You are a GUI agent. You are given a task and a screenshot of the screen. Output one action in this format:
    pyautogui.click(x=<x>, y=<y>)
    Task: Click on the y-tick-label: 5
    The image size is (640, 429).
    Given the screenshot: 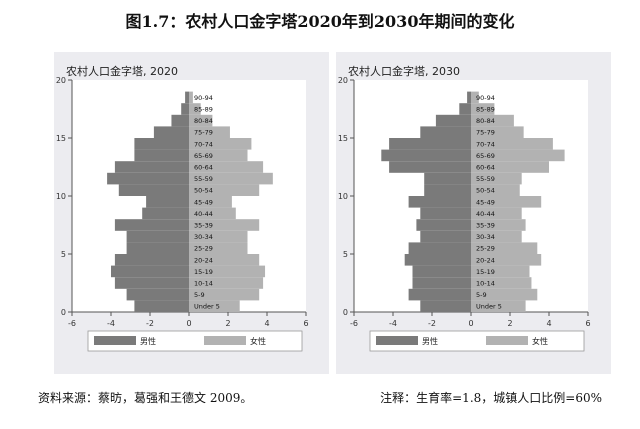 What is the action you would take?
    pyautogui.click(x=63, y=254)
    